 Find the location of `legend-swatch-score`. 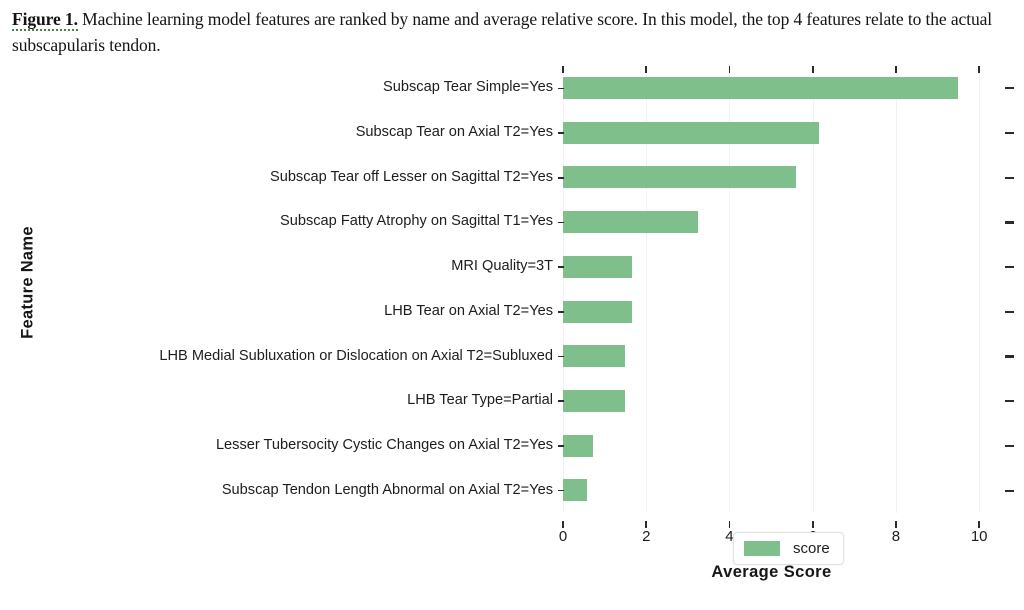

legend-swatch-score is located at coordinates (762, 548).